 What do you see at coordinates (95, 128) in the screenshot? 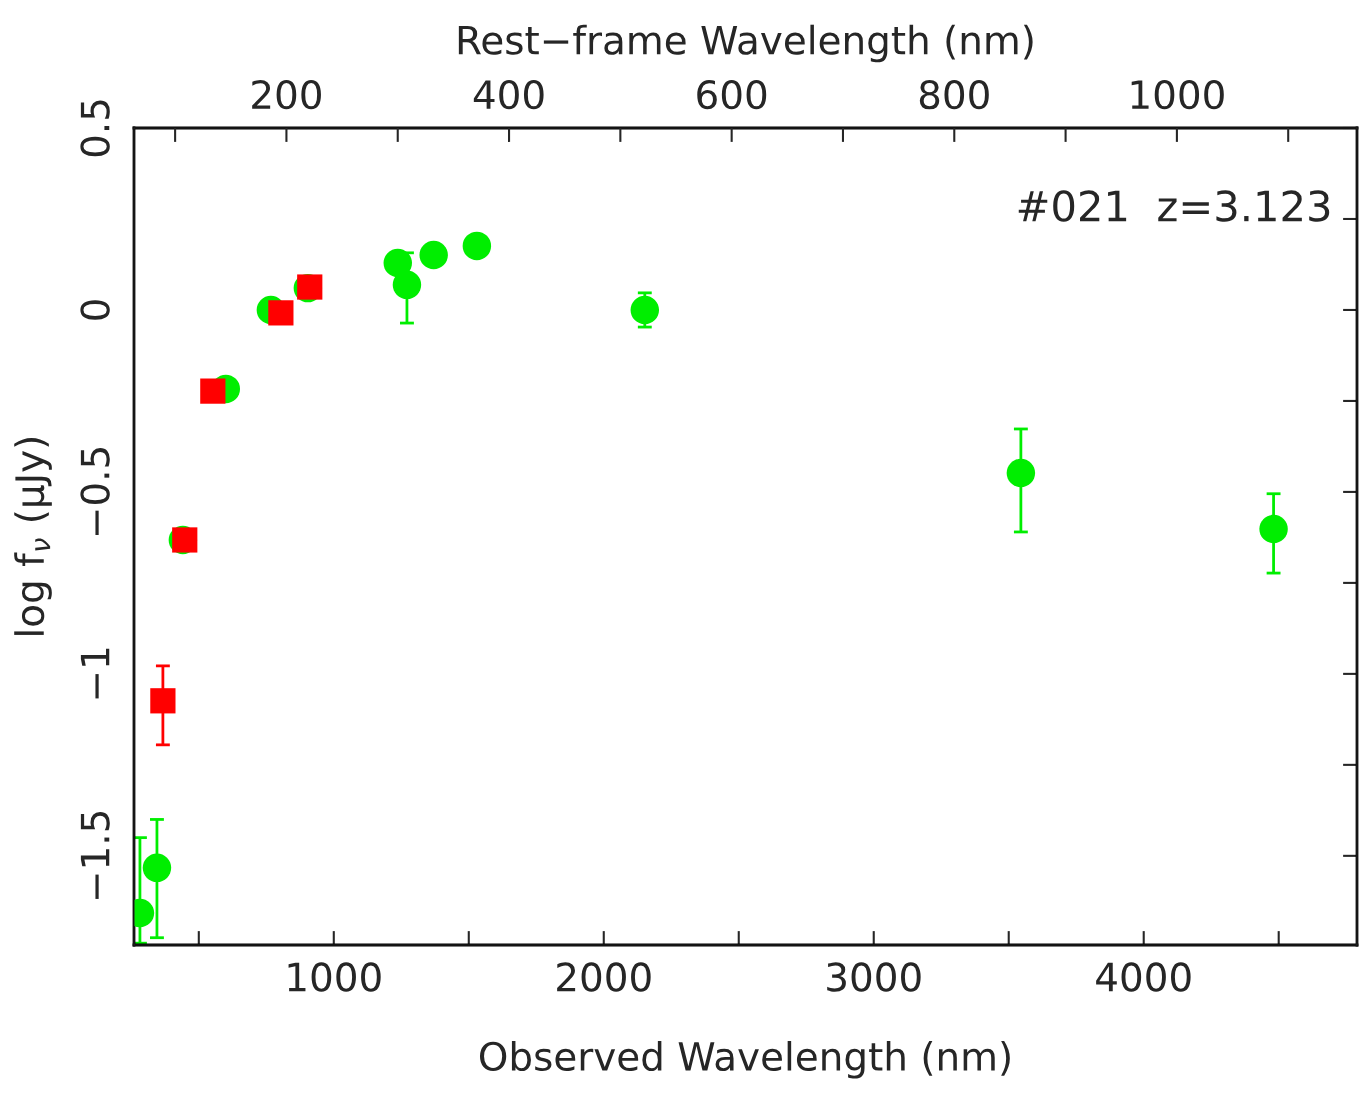
I see `y-tick-label: 0.5` at bounding box center [95, 128].